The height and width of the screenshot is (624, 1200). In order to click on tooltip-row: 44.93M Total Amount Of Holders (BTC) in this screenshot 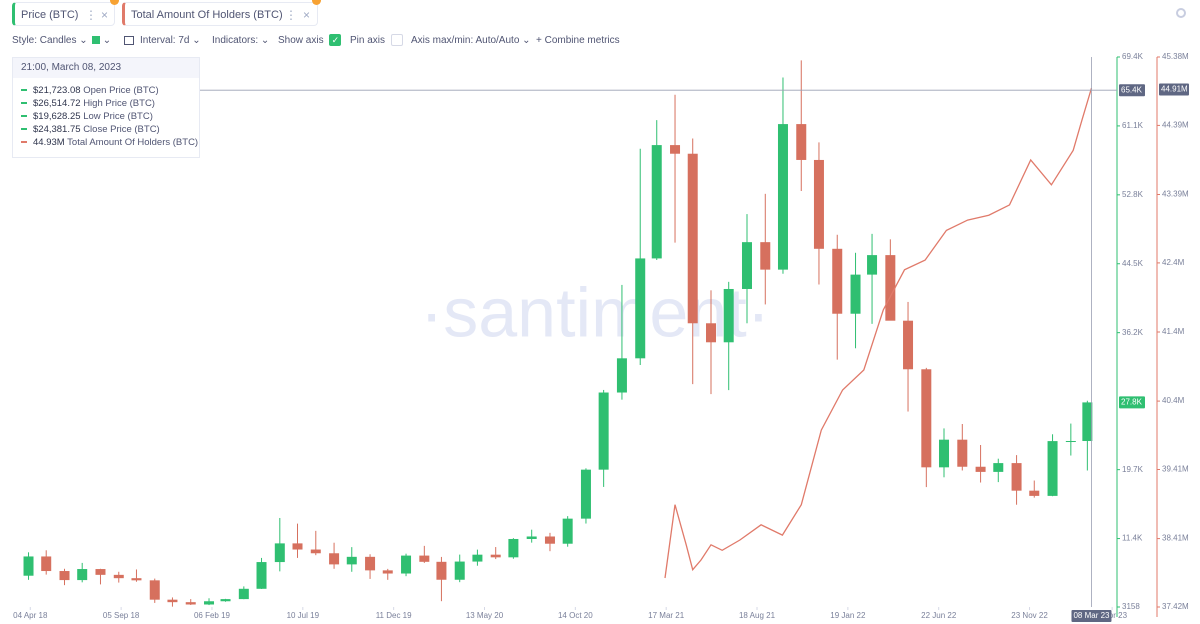, I will do `click(106, 142)`.